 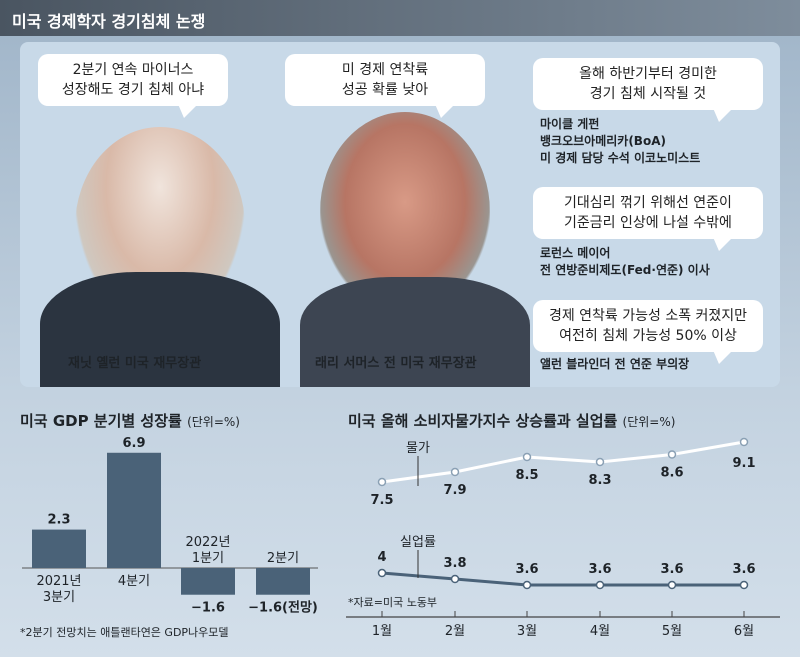 What do you see at coordinates (483, 421) in the screenshot?
I see `chart-title-text: 미국 올해 소비자물가지수 상승률과 실업률` at bounding box center [483, 421].